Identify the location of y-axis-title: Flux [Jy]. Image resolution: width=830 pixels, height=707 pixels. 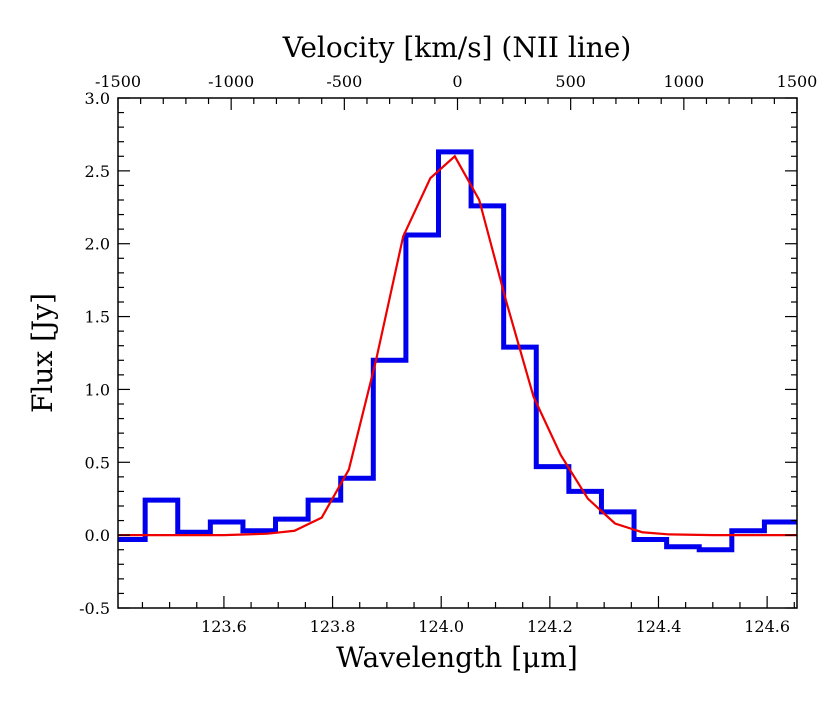
(42, 353).